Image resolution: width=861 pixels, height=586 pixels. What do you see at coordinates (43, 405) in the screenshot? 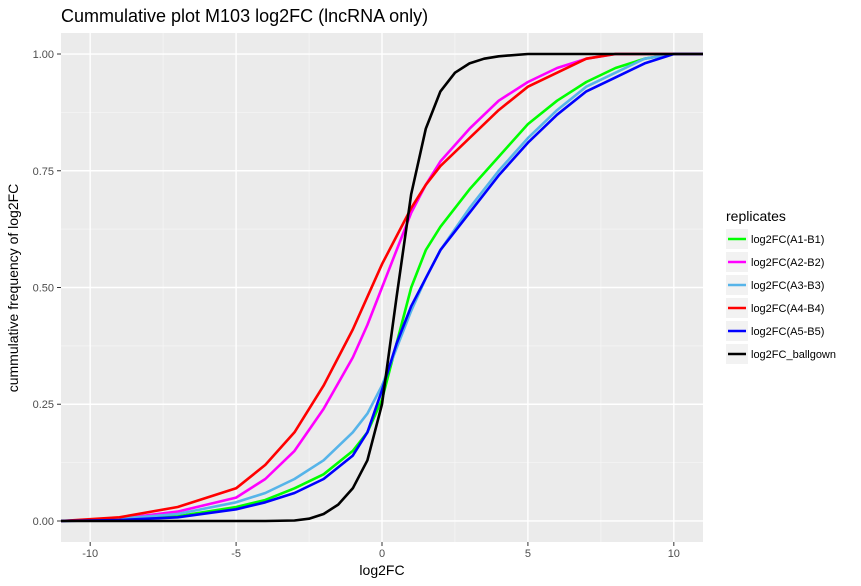
I see `y-tick-label: 0.25` at bounding box center [43, 405].